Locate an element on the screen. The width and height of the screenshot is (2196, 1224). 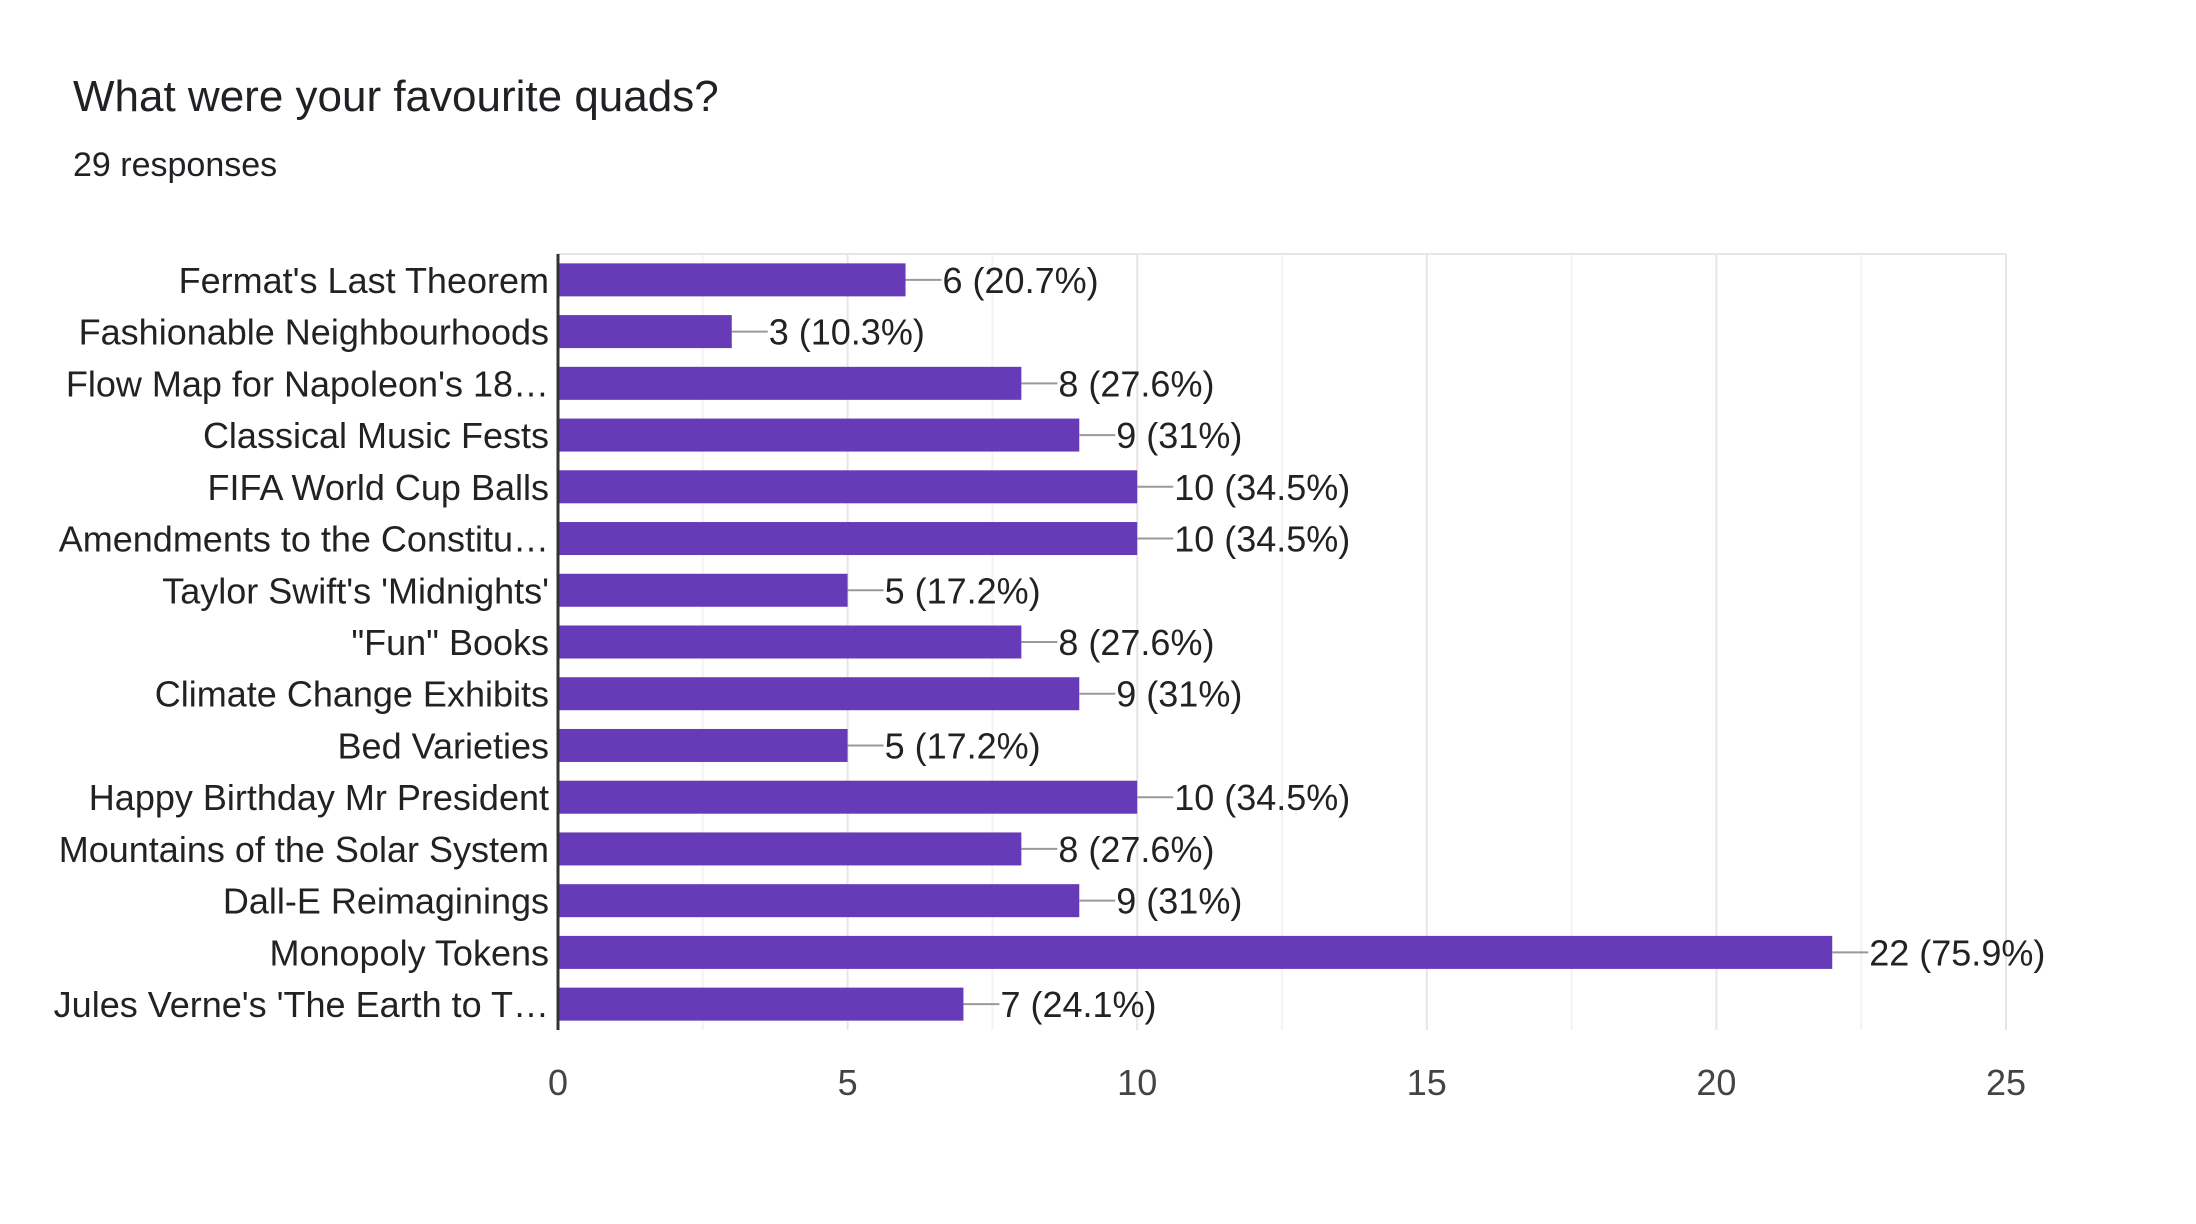
data-label: 3 (10.3%) is located at coordinates (847, 332).